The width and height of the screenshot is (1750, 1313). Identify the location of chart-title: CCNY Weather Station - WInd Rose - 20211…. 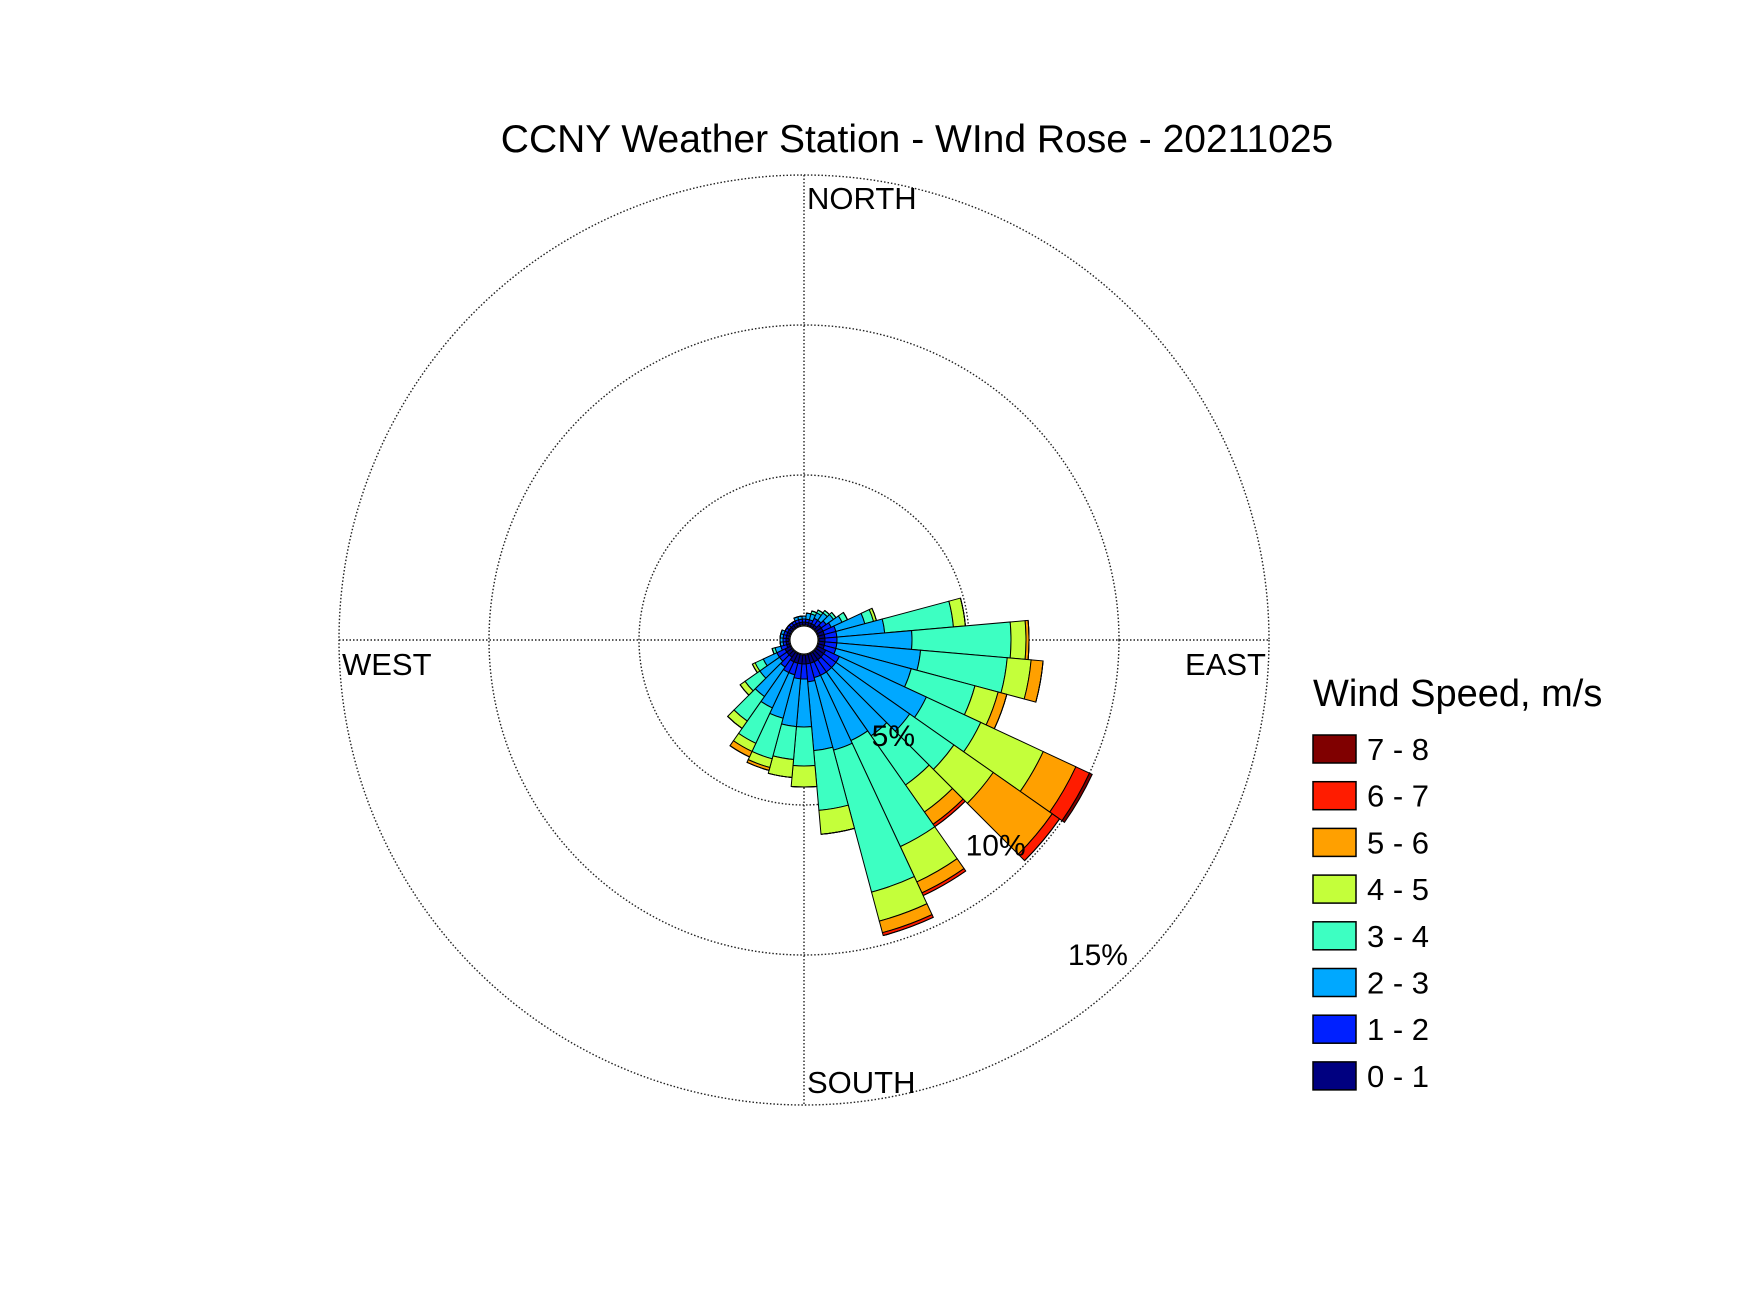
(917, 139).